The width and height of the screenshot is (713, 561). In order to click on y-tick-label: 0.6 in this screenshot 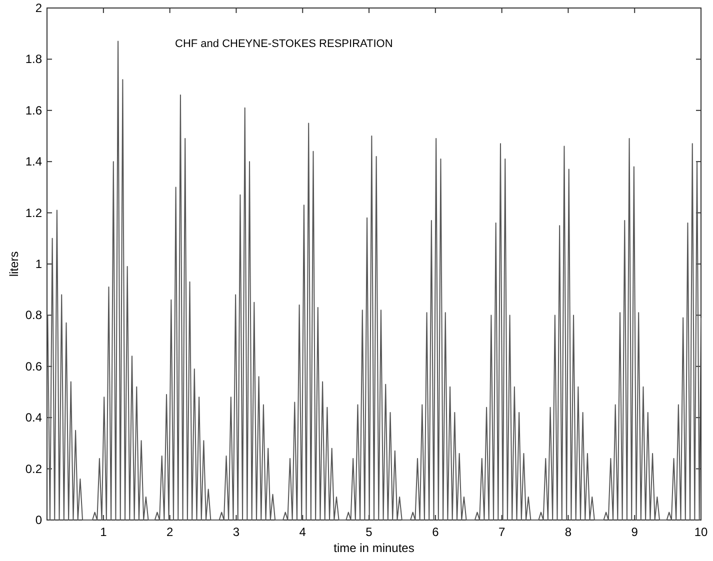, I will do `click(33, 366)`.